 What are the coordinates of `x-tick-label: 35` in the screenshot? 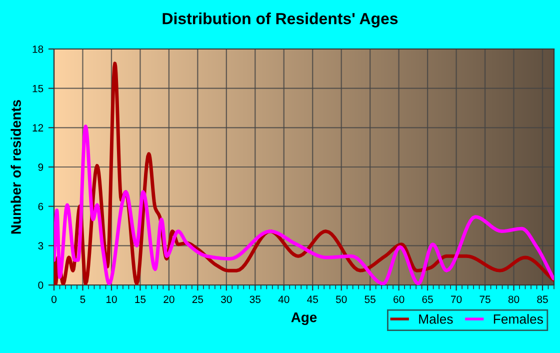 It's located at (255, 300).